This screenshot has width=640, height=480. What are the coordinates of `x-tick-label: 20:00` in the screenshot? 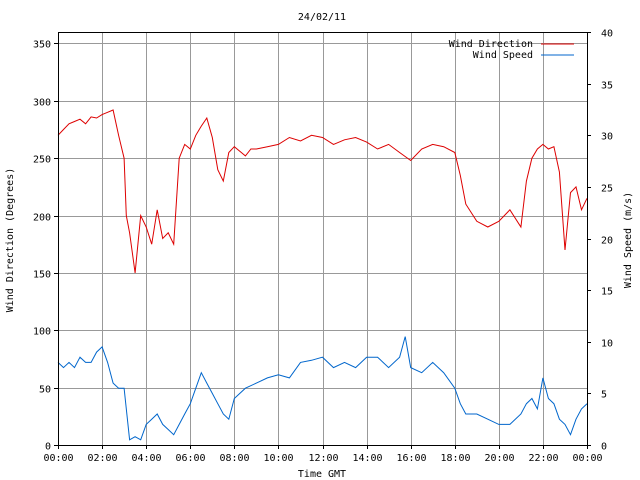 It's located at (499, 458).